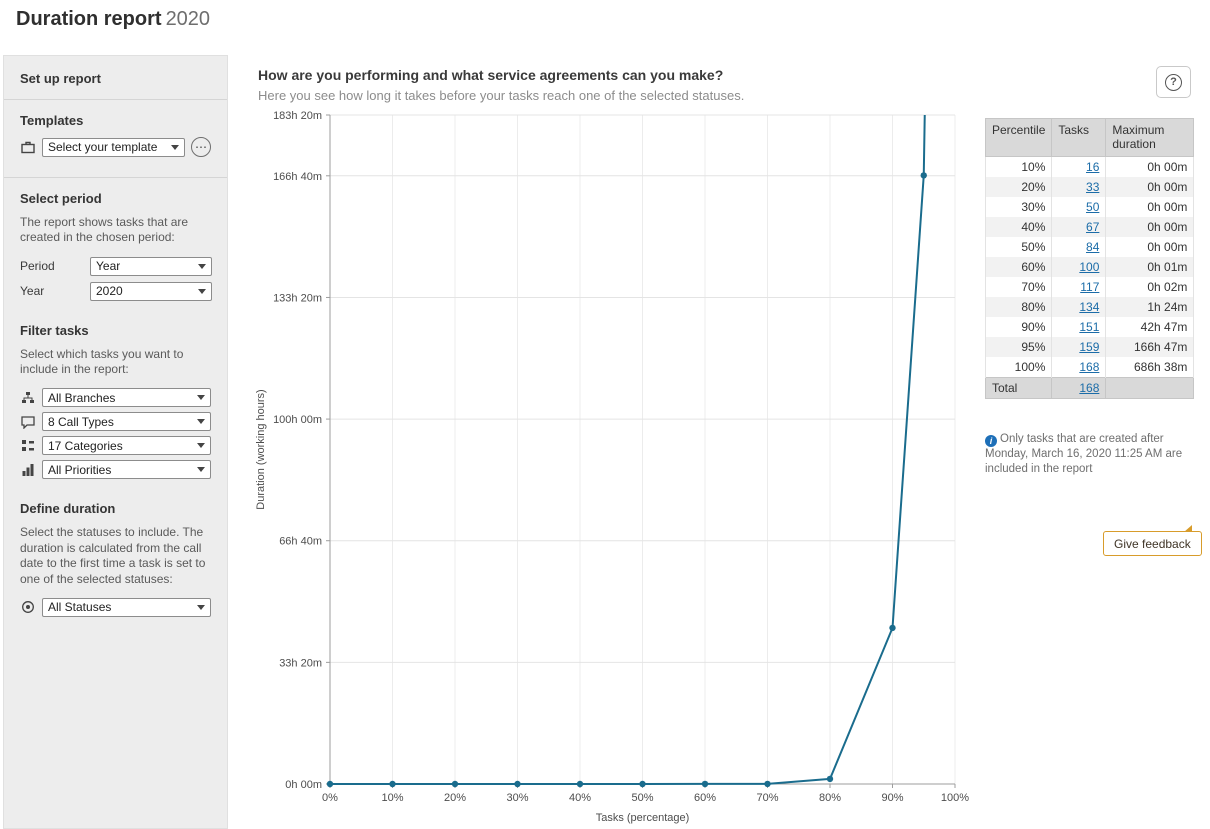 The width and height of the screenshot is (1210, 829). I want to click on tasks-link: 159, so click(1089, 346).